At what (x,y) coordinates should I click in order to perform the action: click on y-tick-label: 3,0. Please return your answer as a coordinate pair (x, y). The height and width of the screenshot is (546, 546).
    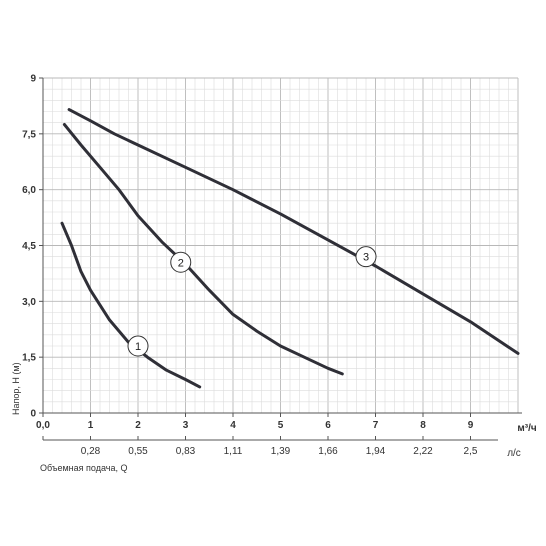
    Looking at the image, I should click on (29, 302).